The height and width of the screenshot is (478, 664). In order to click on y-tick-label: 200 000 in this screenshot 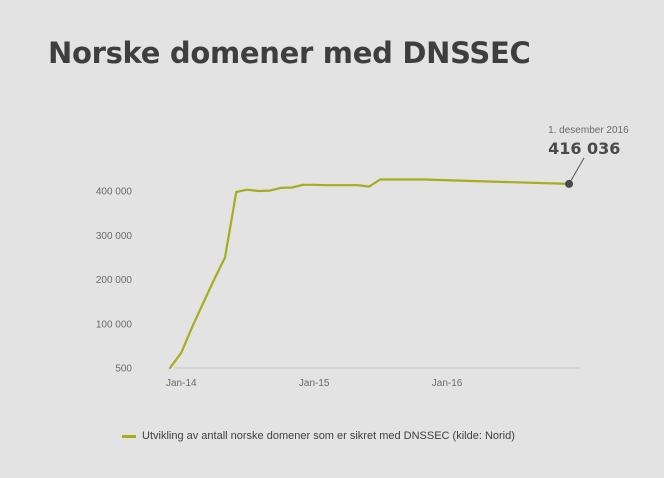, I will do `click(114, 280)`.